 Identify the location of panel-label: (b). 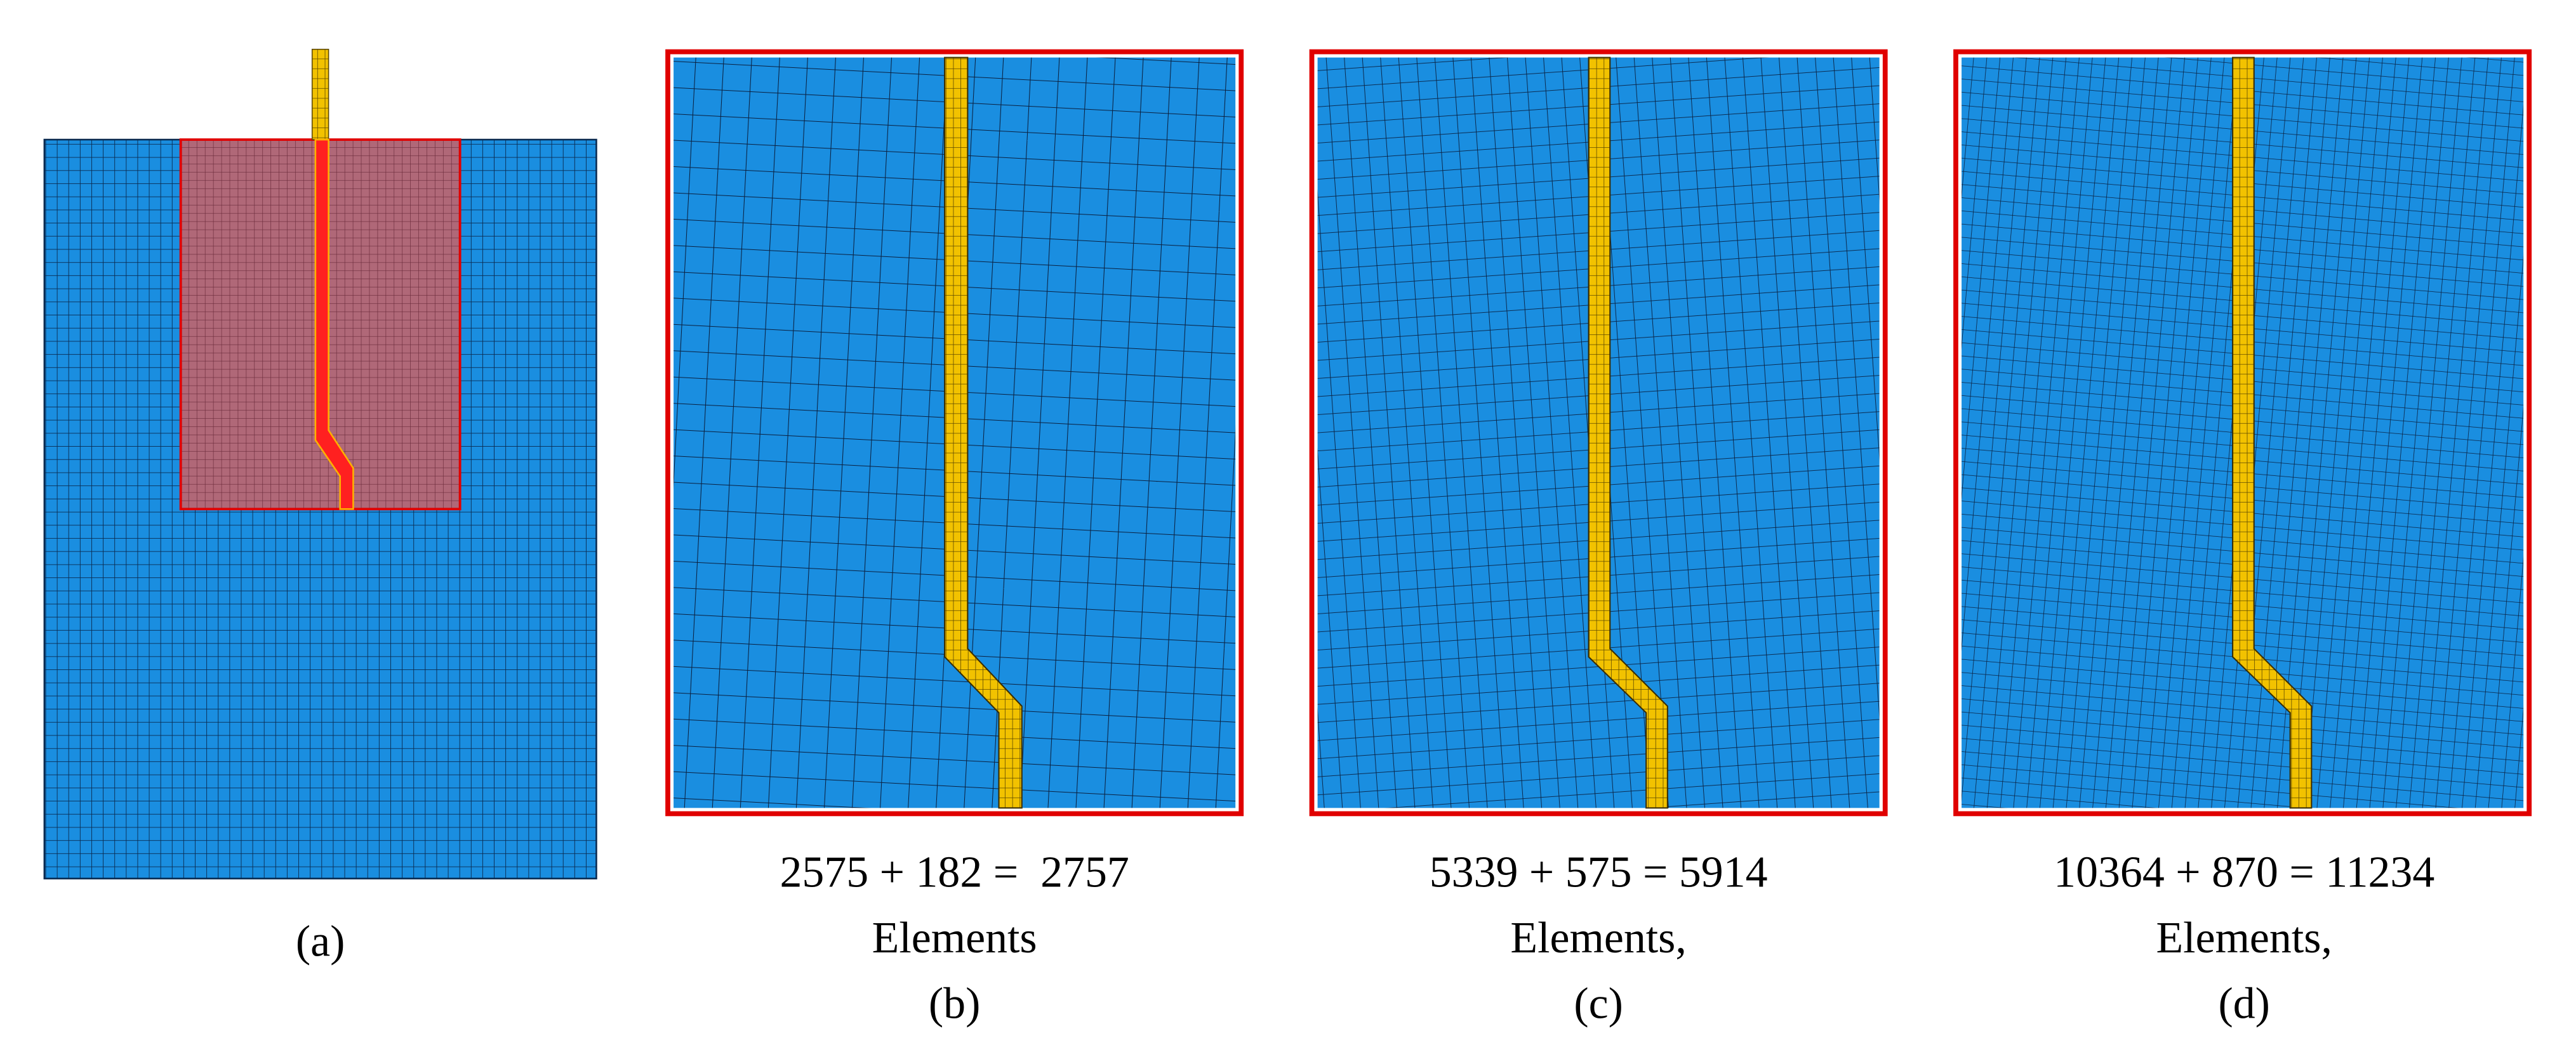
(954, 1004).